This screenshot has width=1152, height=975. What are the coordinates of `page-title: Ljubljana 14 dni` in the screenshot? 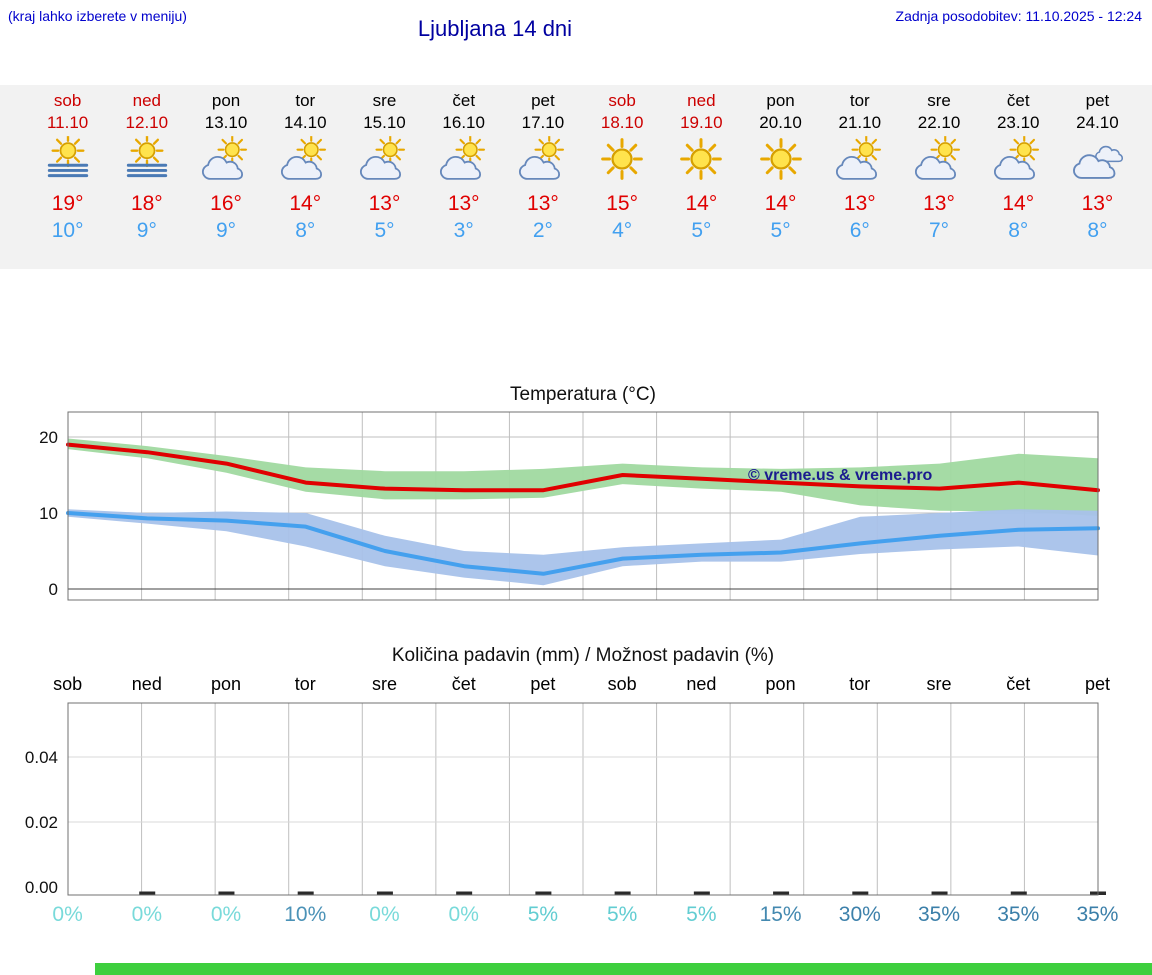 It's located at (495, 28).